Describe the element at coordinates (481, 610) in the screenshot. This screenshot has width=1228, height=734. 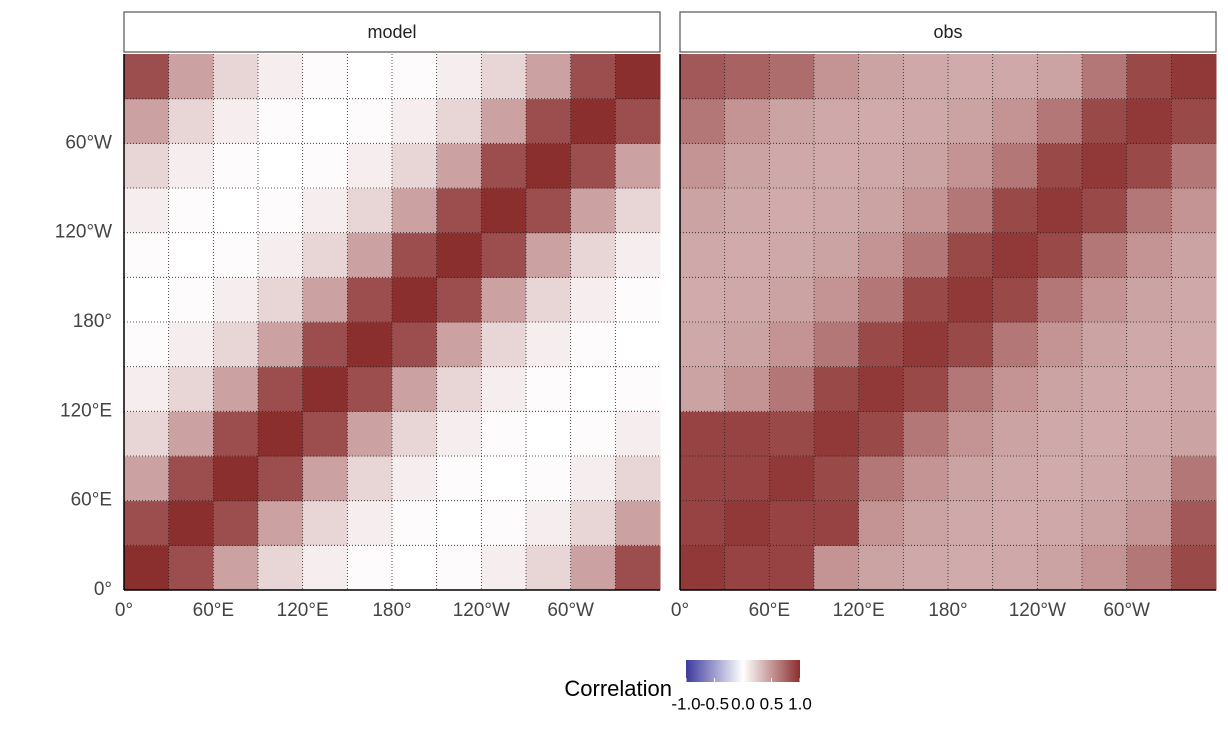
I see `x-tick-label: 120°W` at that location.